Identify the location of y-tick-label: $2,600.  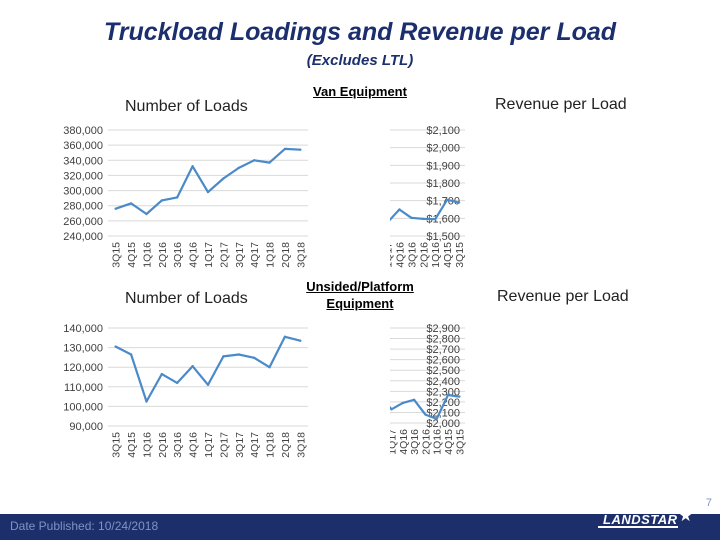
(443, 361).